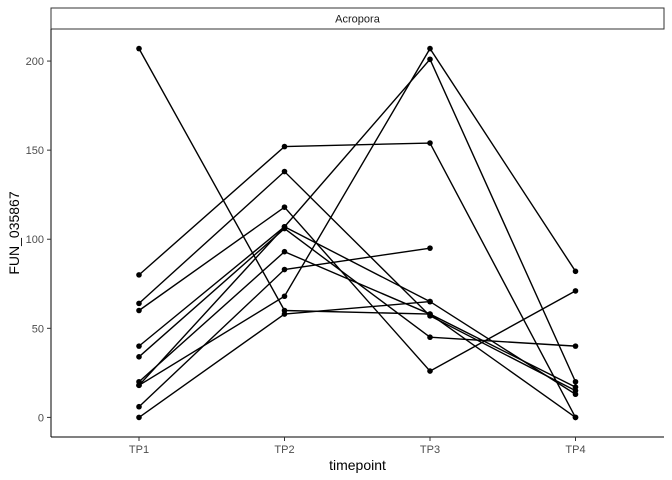 Image resolution: width=672 pixels, height=480 pixels. What do you see at coordinates (38, 329) in the screenshot?
I see `y-tick-label: 50` at bounding box center [38, 329].